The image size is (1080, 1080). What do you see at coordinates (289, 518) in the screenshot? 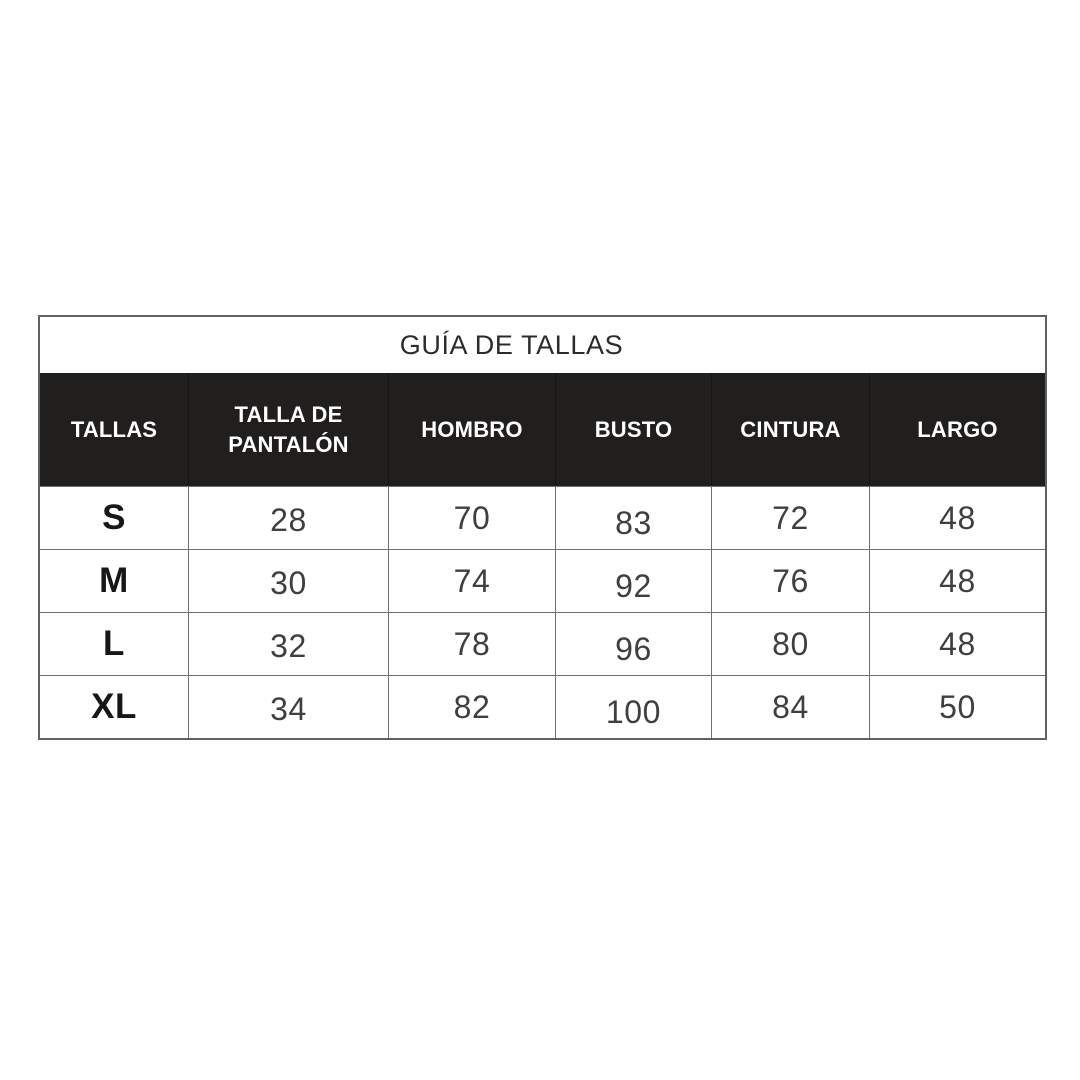
I see `value-pantalon: 28` at bounding box center [289, 518].